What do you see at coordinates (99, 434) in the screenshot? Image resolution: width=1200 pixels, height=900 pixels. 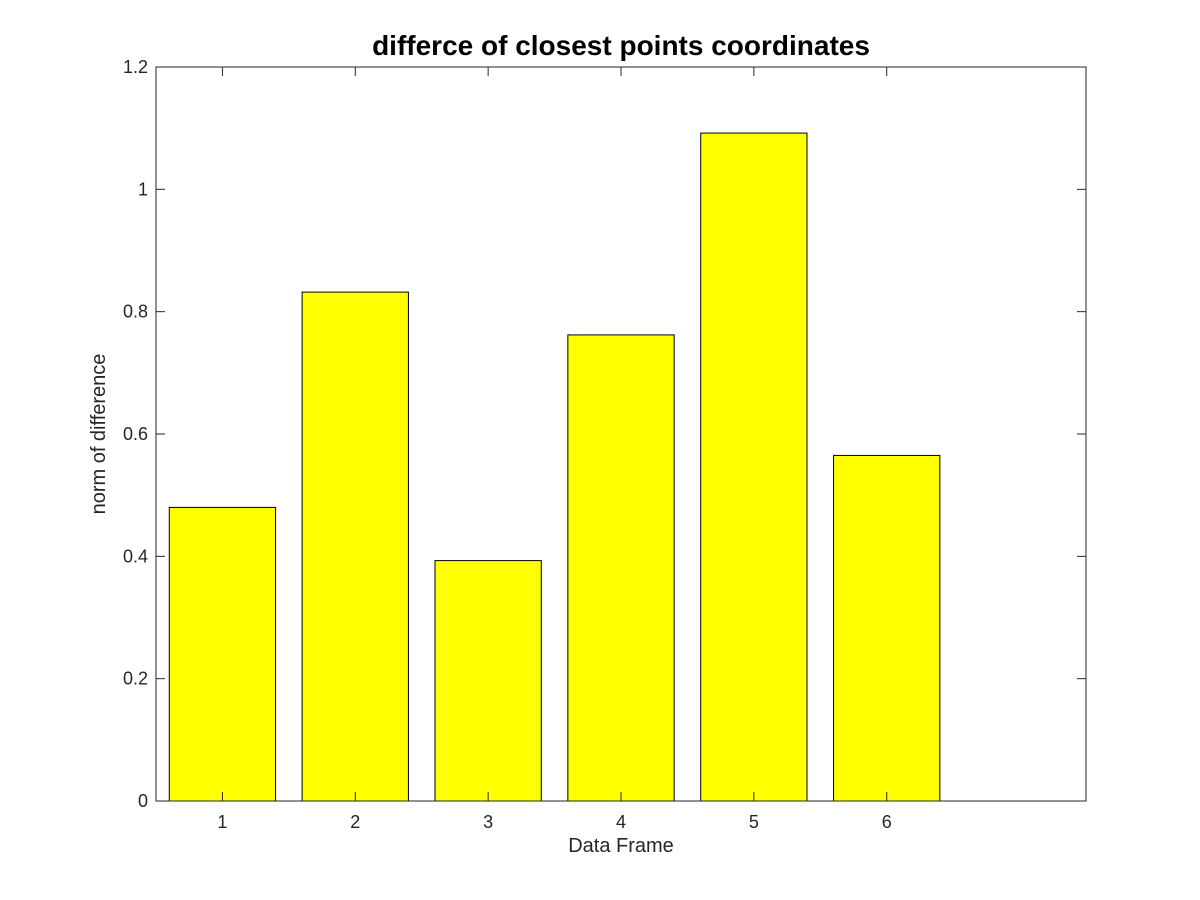 I see `y-axis-label: norm of difference` at bounding box center [99, 434].